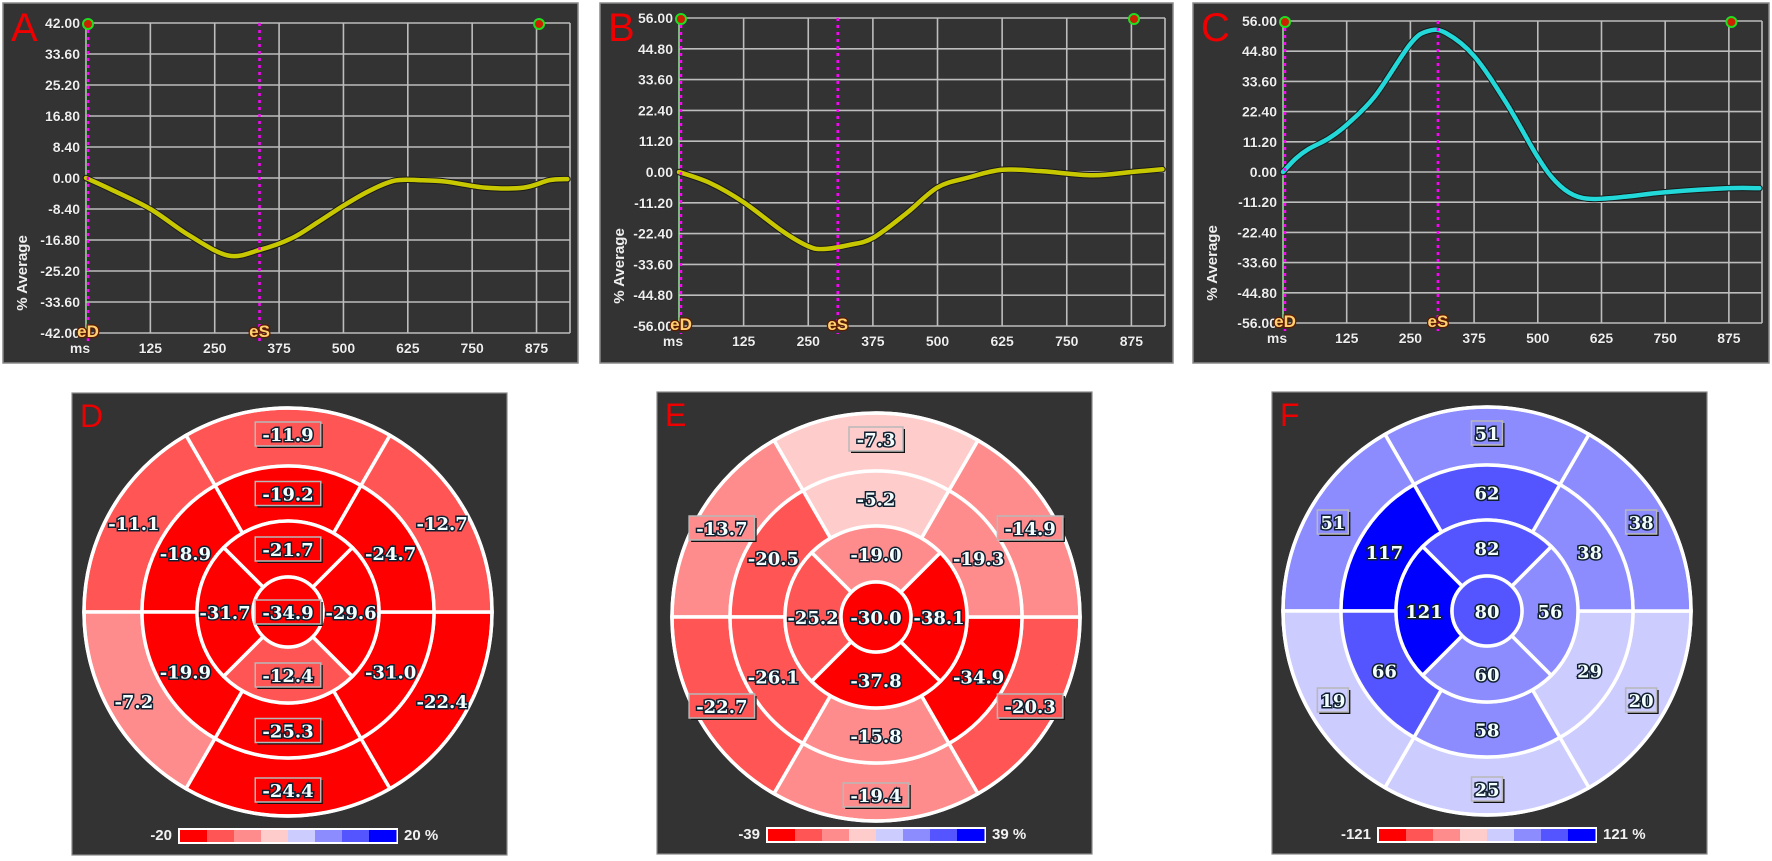 The image size is (1772, 861). What do you see at coordinates (744, 341) in the screenshot?
I see `x-tick-label: 125` at bounding box center [744, 341].